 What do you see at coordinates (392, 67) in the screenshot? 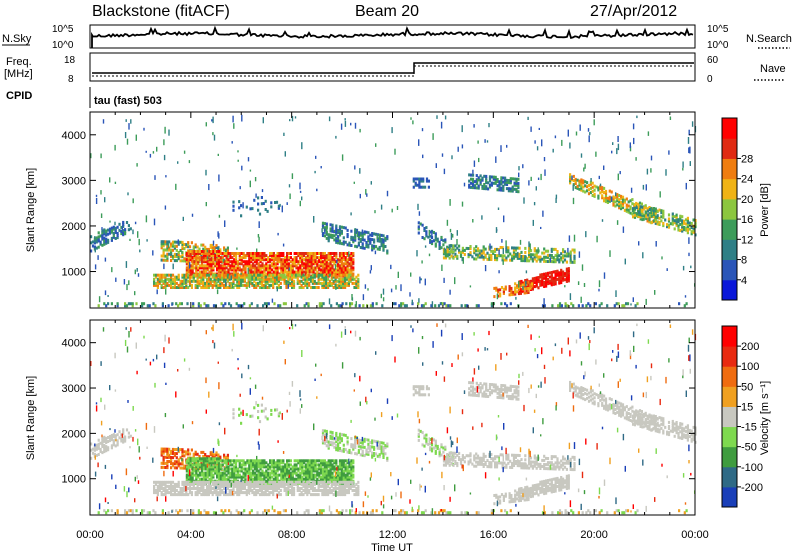
I see `freq-panel` at bounding box center [392, 67].